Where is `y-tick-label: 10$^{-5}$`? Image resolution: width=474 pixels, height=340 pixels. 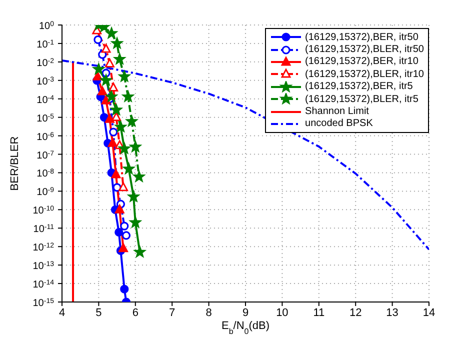
y-tick-label: 10$^{-5}$ is located at coordinates (45, 118).